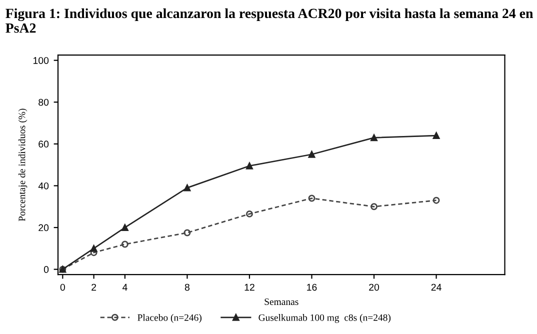 This screenshot has height=334, width=537. I want to click on x-tick-label: 16, so click(312, 287).